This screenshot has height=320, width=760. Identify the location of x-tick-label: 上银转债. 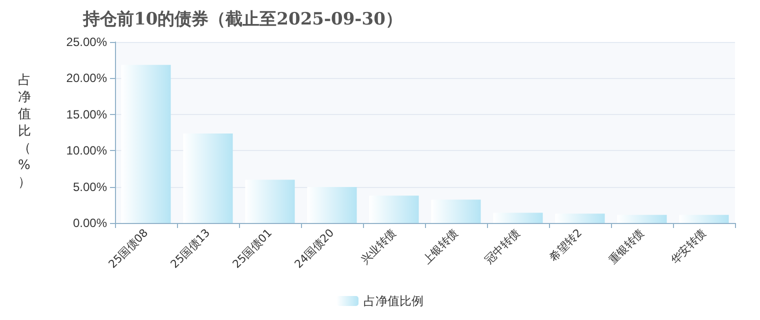
(440, 246).